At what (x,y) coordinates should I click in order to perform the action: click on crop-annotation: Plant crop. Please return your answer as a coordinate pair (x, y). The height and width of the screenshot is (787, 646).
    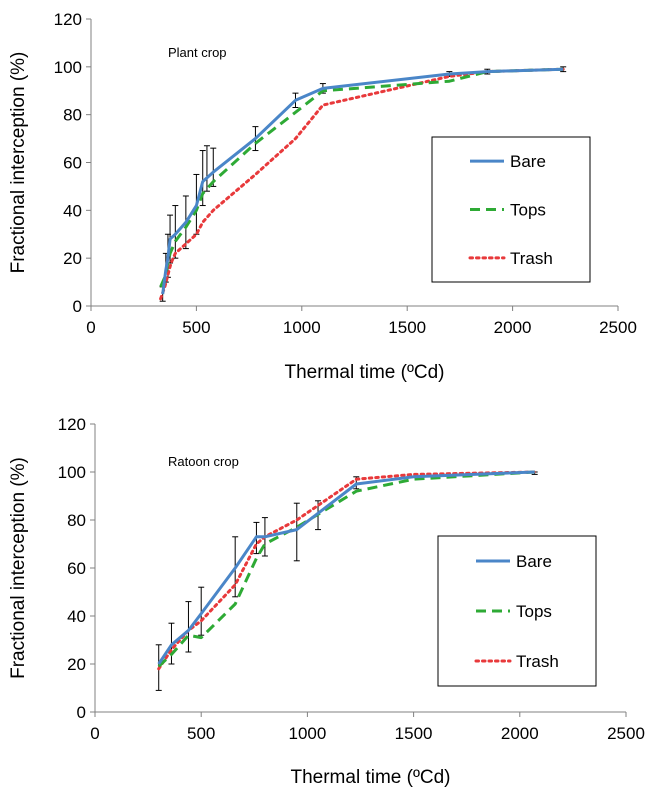
    Looking at the image, I should click on (197, 52).